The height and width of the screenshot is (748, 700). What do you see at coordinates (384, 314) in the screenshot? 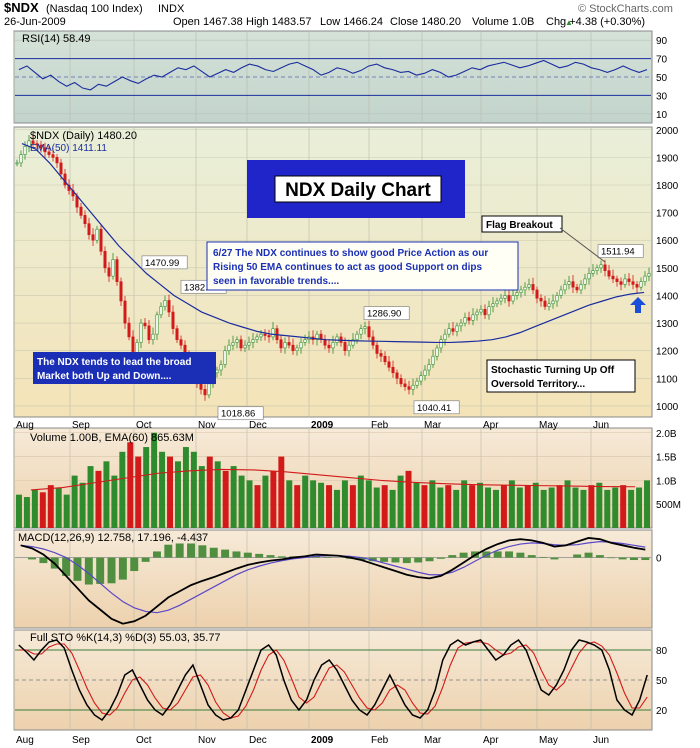
I see `price-label: 1286.90` at bounding box center [384, 314].